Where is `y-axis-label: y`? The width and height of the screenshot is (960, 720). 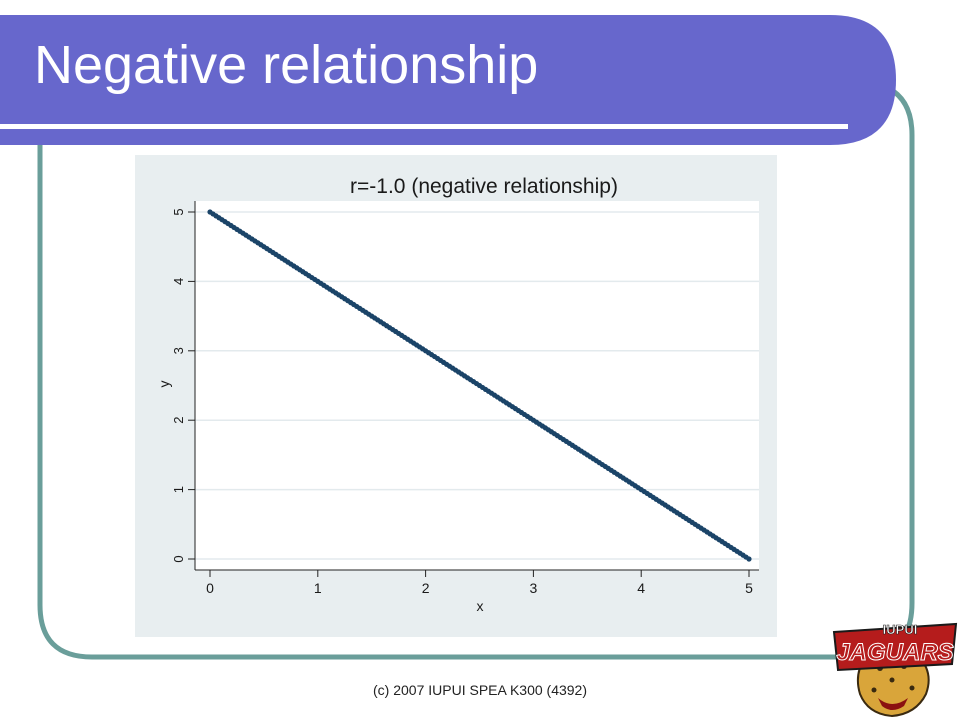
y-axis-label: y is located at coordinates (164, 384).